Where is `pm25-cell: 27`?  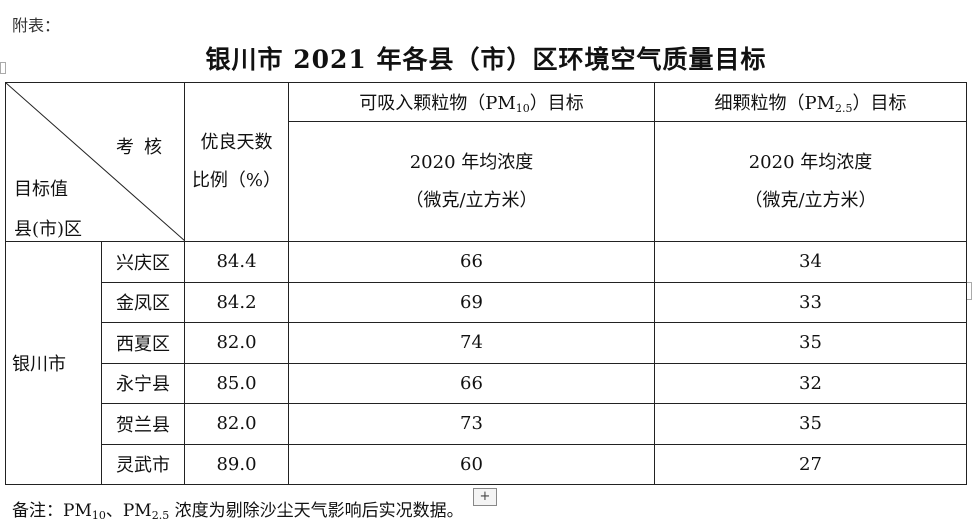
pm25-cell: 27 is located at coordinates (810, 464).